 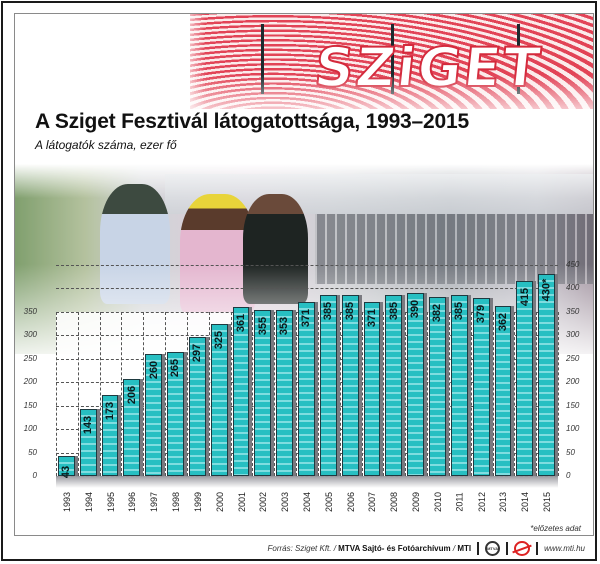 What do you see at coordinates (132, 500) in the screenshot?
I see `x-axis-tick: 1996` at bounding box center [132, 500].